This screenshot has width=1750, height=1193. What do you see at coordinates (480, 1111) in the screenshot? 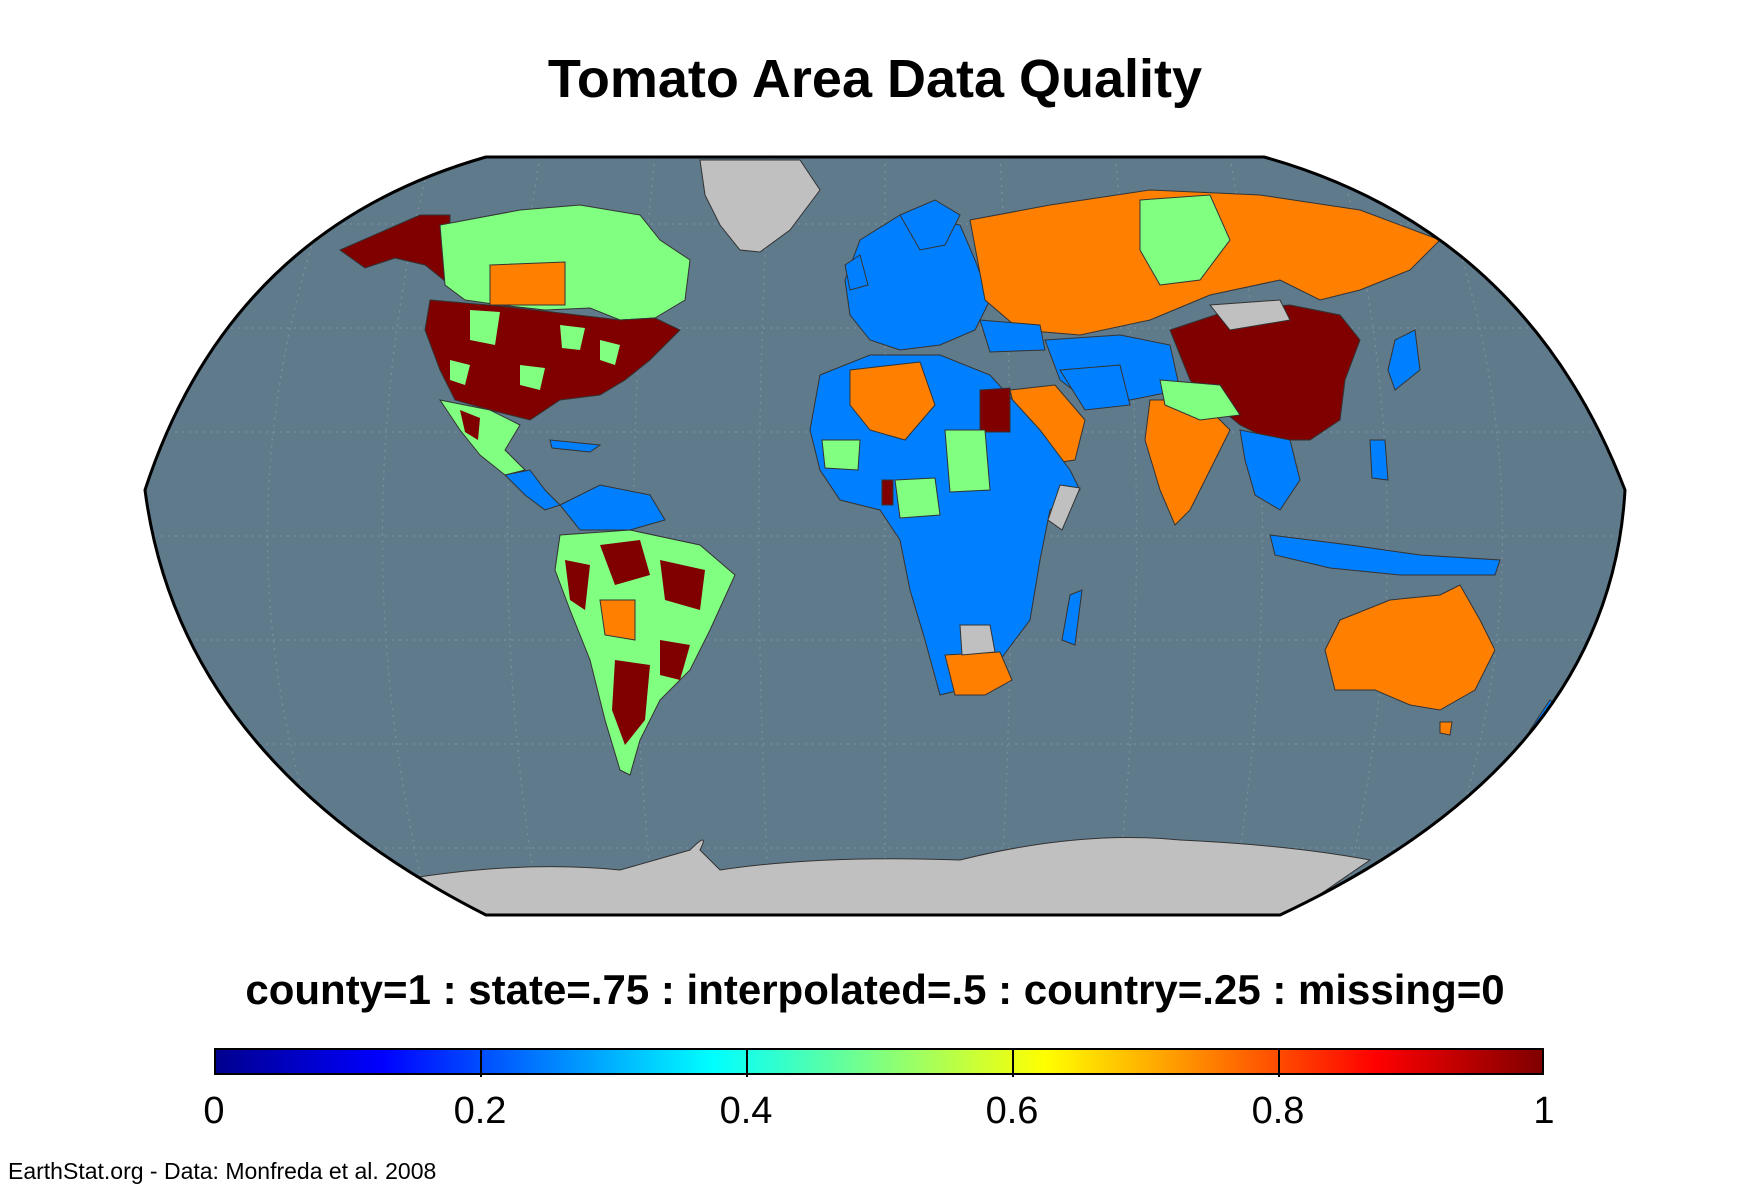
I see `colorbar-tick-label: 0.2` at bounding box center [480, 1111].